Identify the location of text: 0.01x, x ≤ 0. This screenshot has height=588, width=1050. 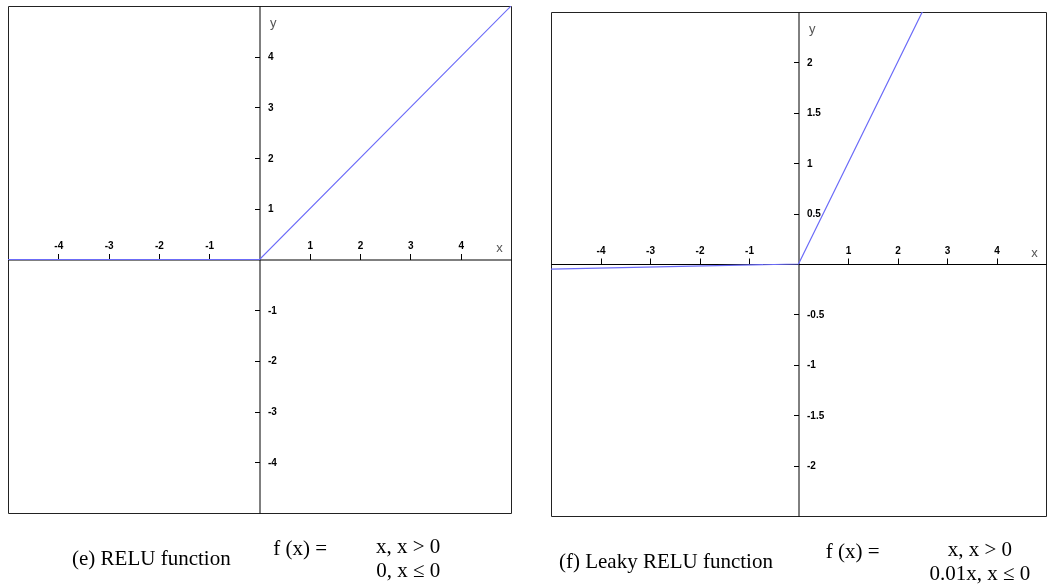
(980, 573).